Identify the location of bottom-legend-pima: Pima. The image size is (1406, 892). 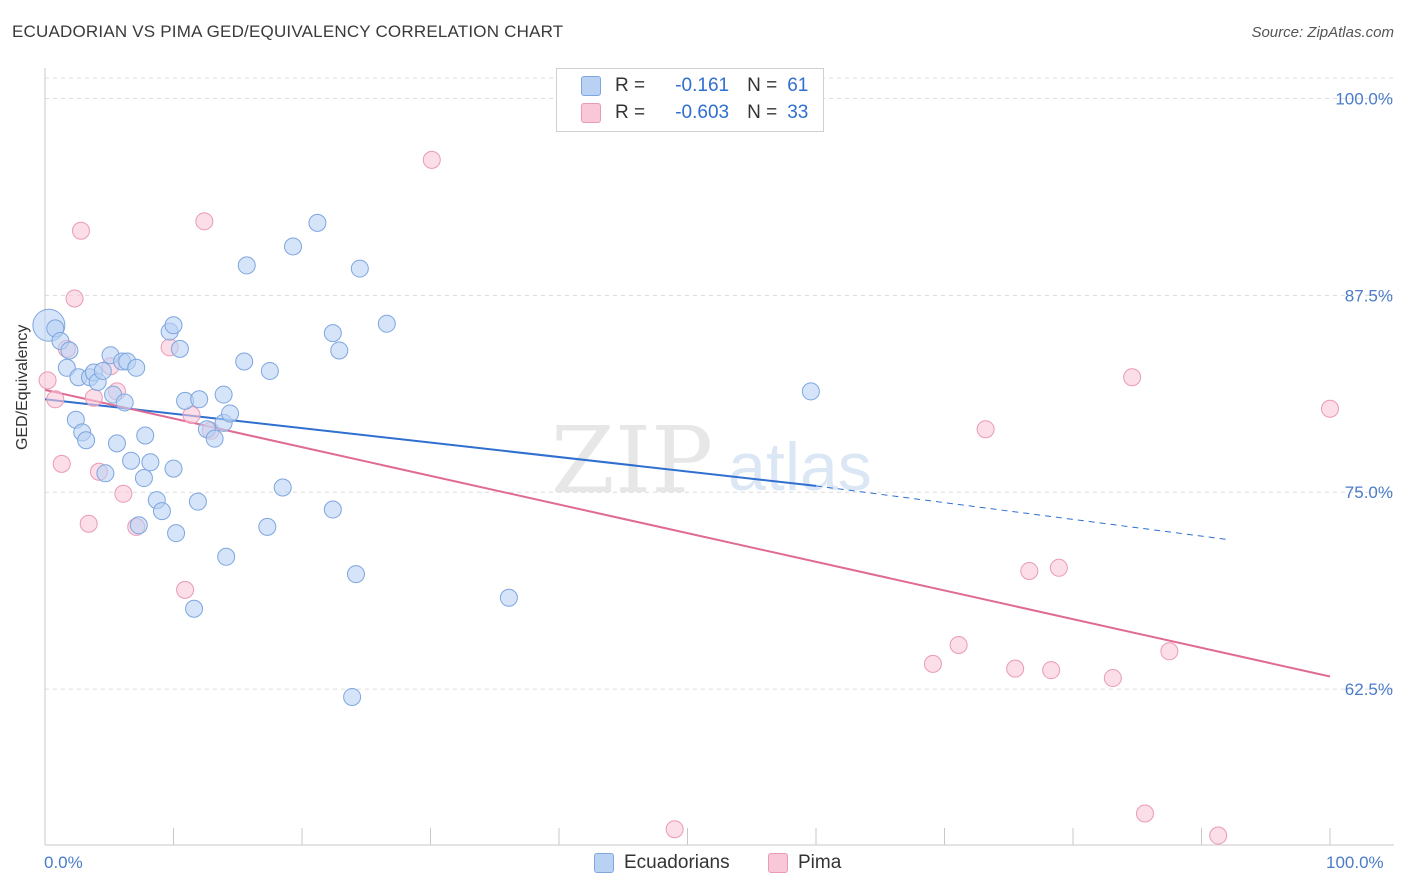
(804, 863).